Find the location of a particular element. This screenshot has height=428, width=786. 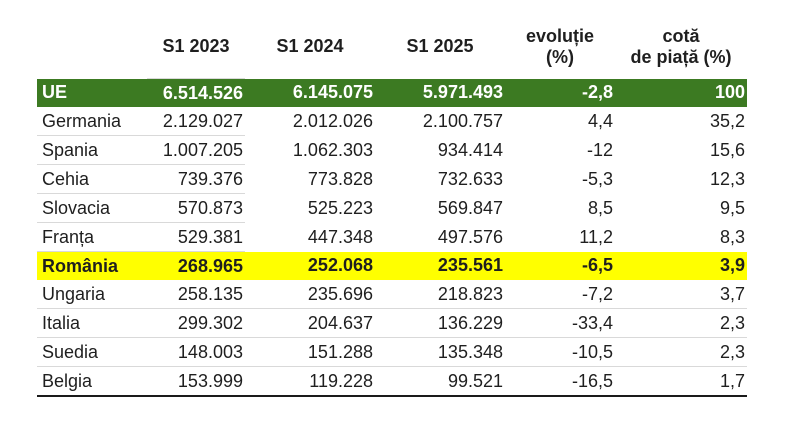

cell-s1-2024: 525.223 is located at coordinates (340, 207).